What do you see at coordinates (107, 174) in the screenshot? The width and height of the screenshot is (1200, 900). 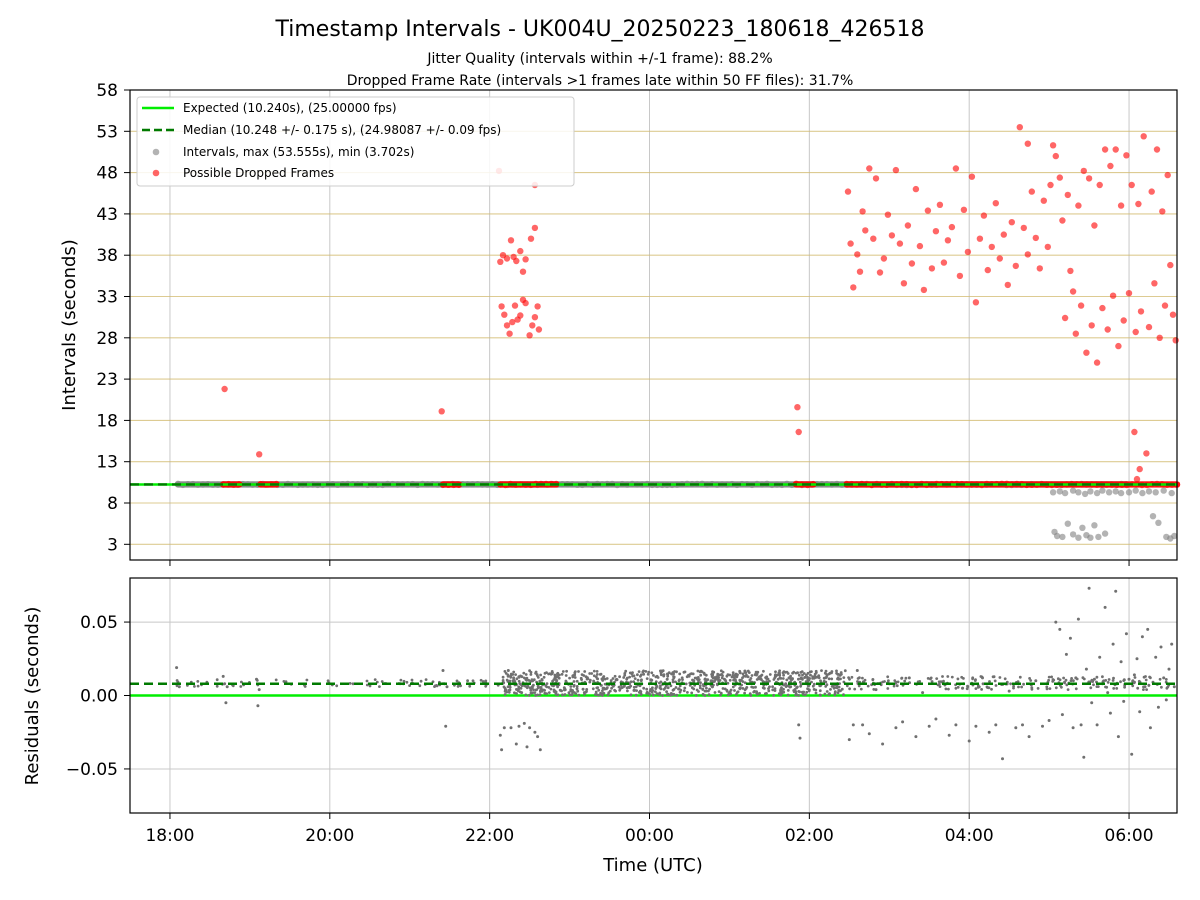 I see `intervals-y-tick-label: 48` at bounding box center [107, 174].